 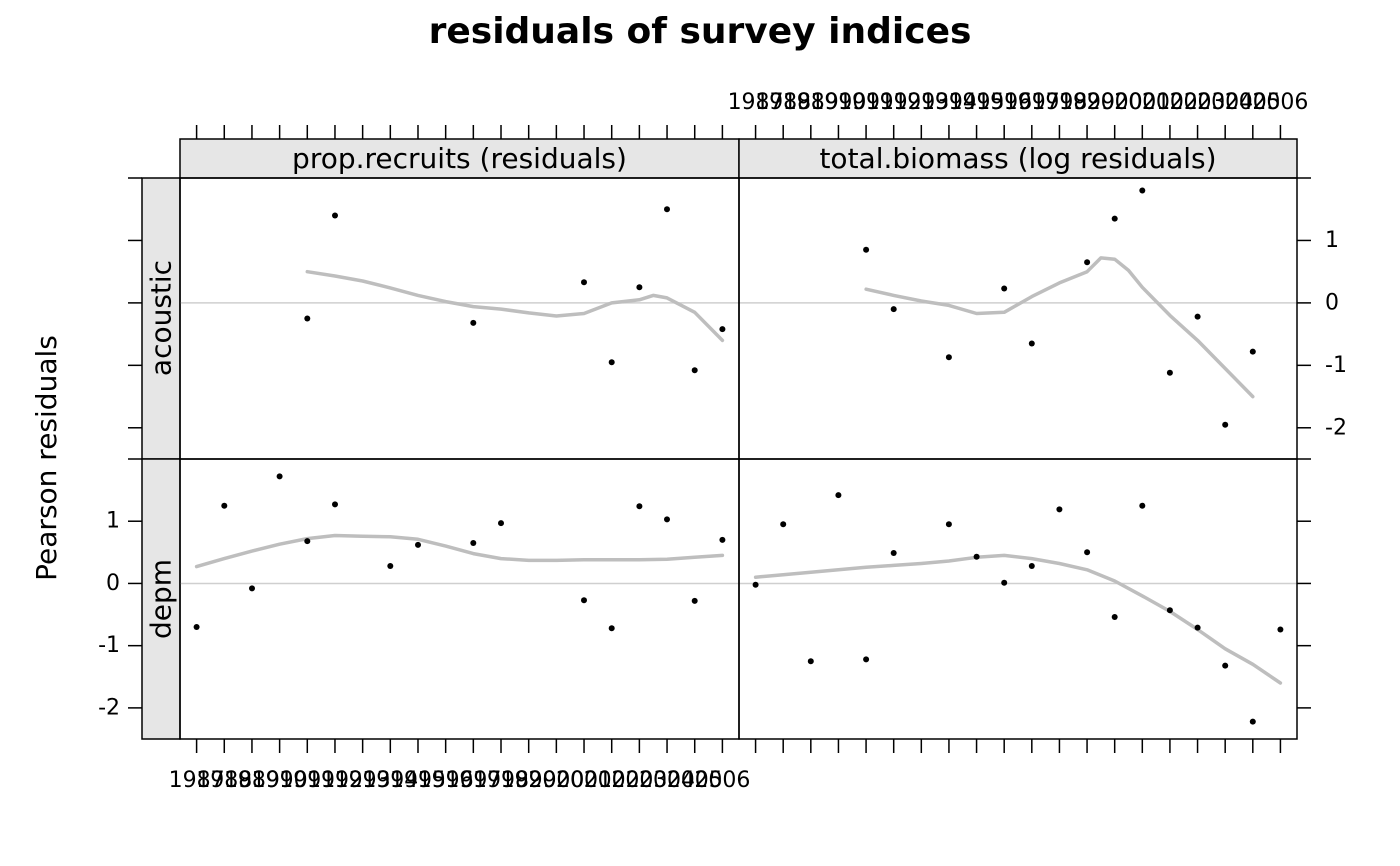 I want to click on x-tick-label-top: 2005, so click(x=1253, y=102).